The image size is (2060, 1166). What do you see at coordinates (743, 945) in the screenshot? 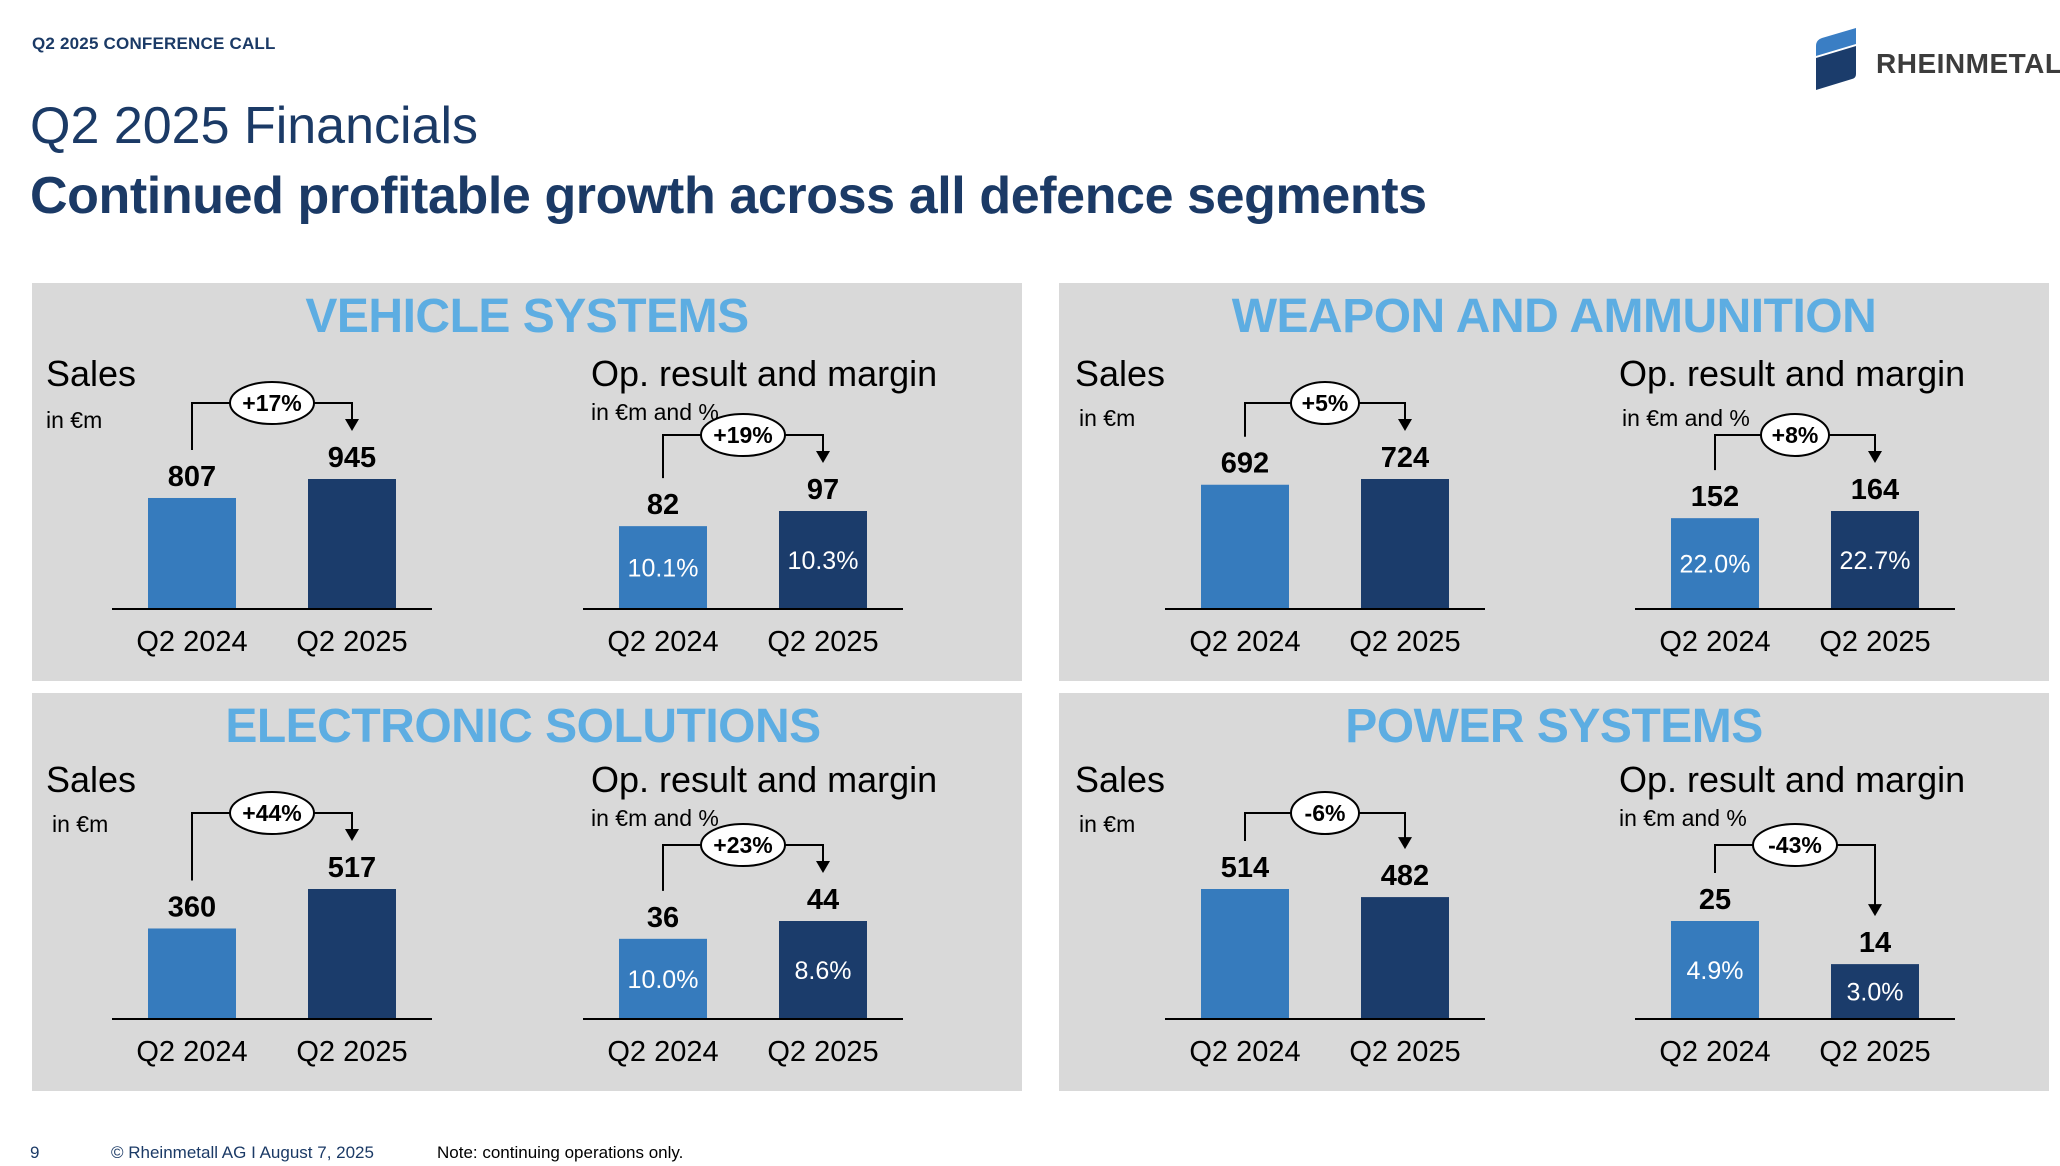
I see `op-result-chart: 36 10.0% Q2 2024 44 8.6% Q2 2025 +23%` at bounding box center [743, 945].